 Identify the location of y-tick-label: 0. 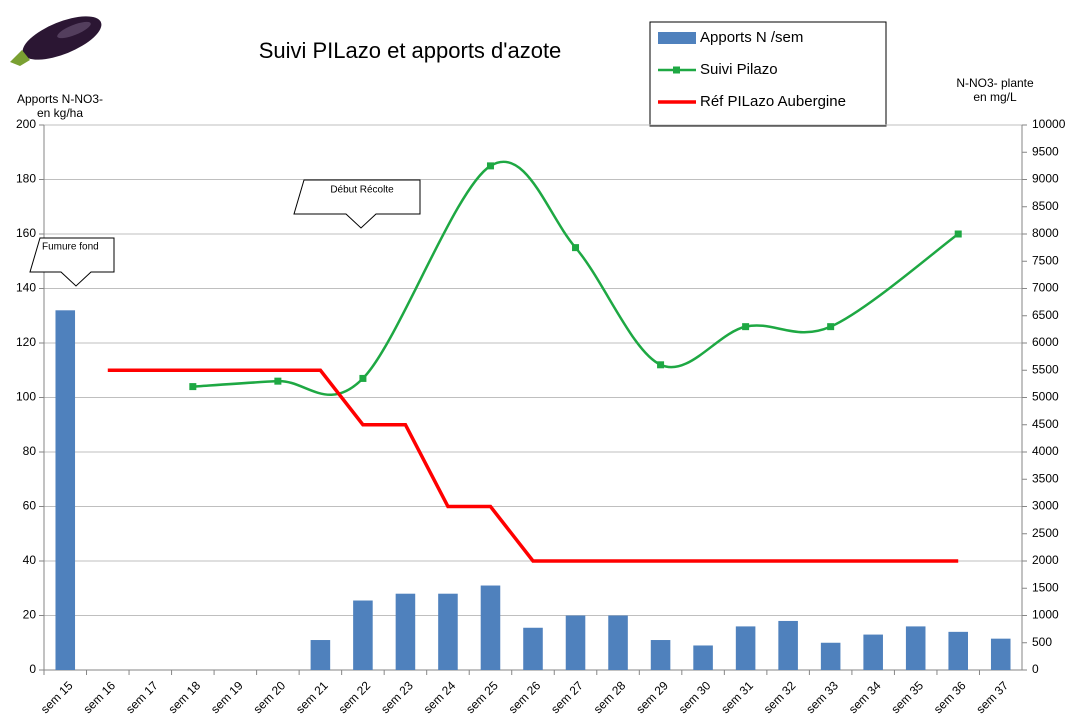
(32, 669).